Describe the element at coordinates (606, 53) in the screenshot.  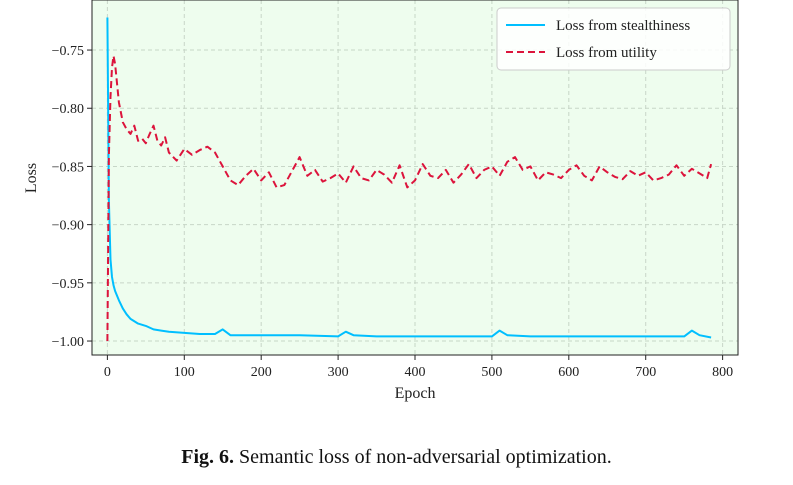
I see `legend-label-utility: Loss from utility` at that location.